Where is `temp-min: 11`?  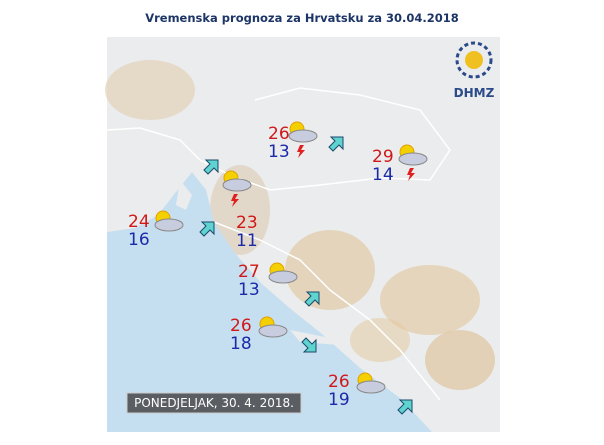 temp-min: 11 is located at coordinates (247, 241).